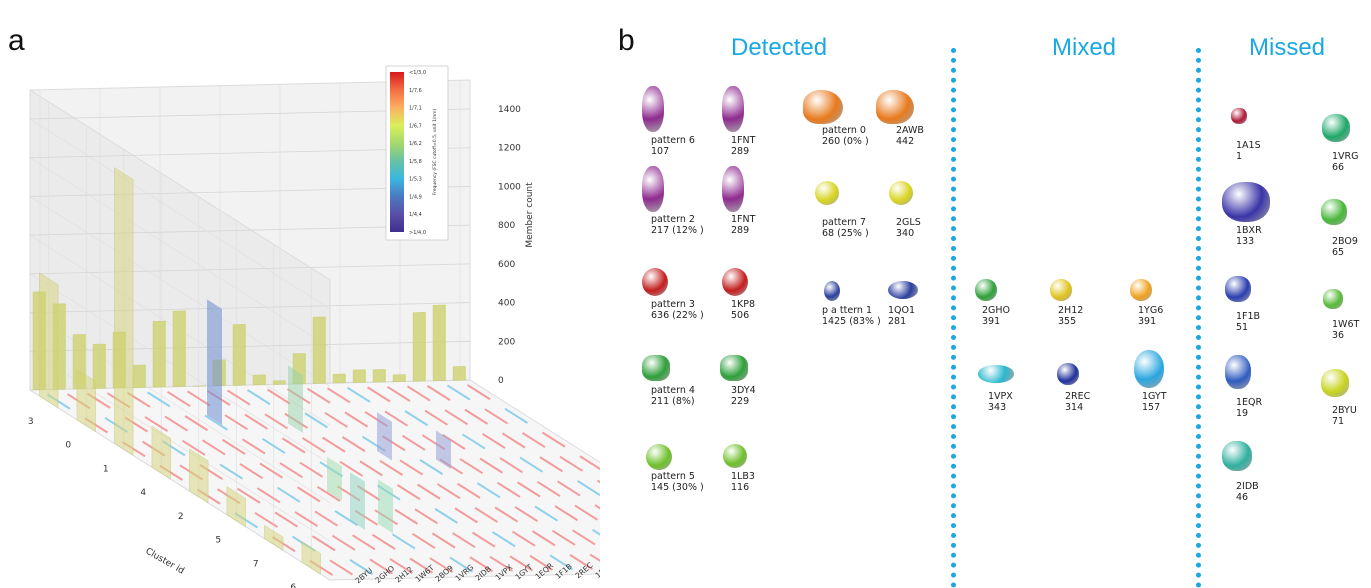  I want to click on structure-count: 281, so click(897, 321).